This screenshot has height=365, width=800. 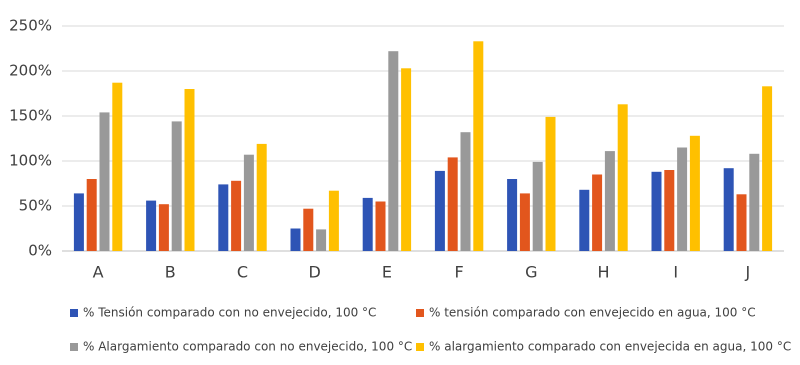 I want to click on y-tick-label: 0%, so click(x=40, y=251).